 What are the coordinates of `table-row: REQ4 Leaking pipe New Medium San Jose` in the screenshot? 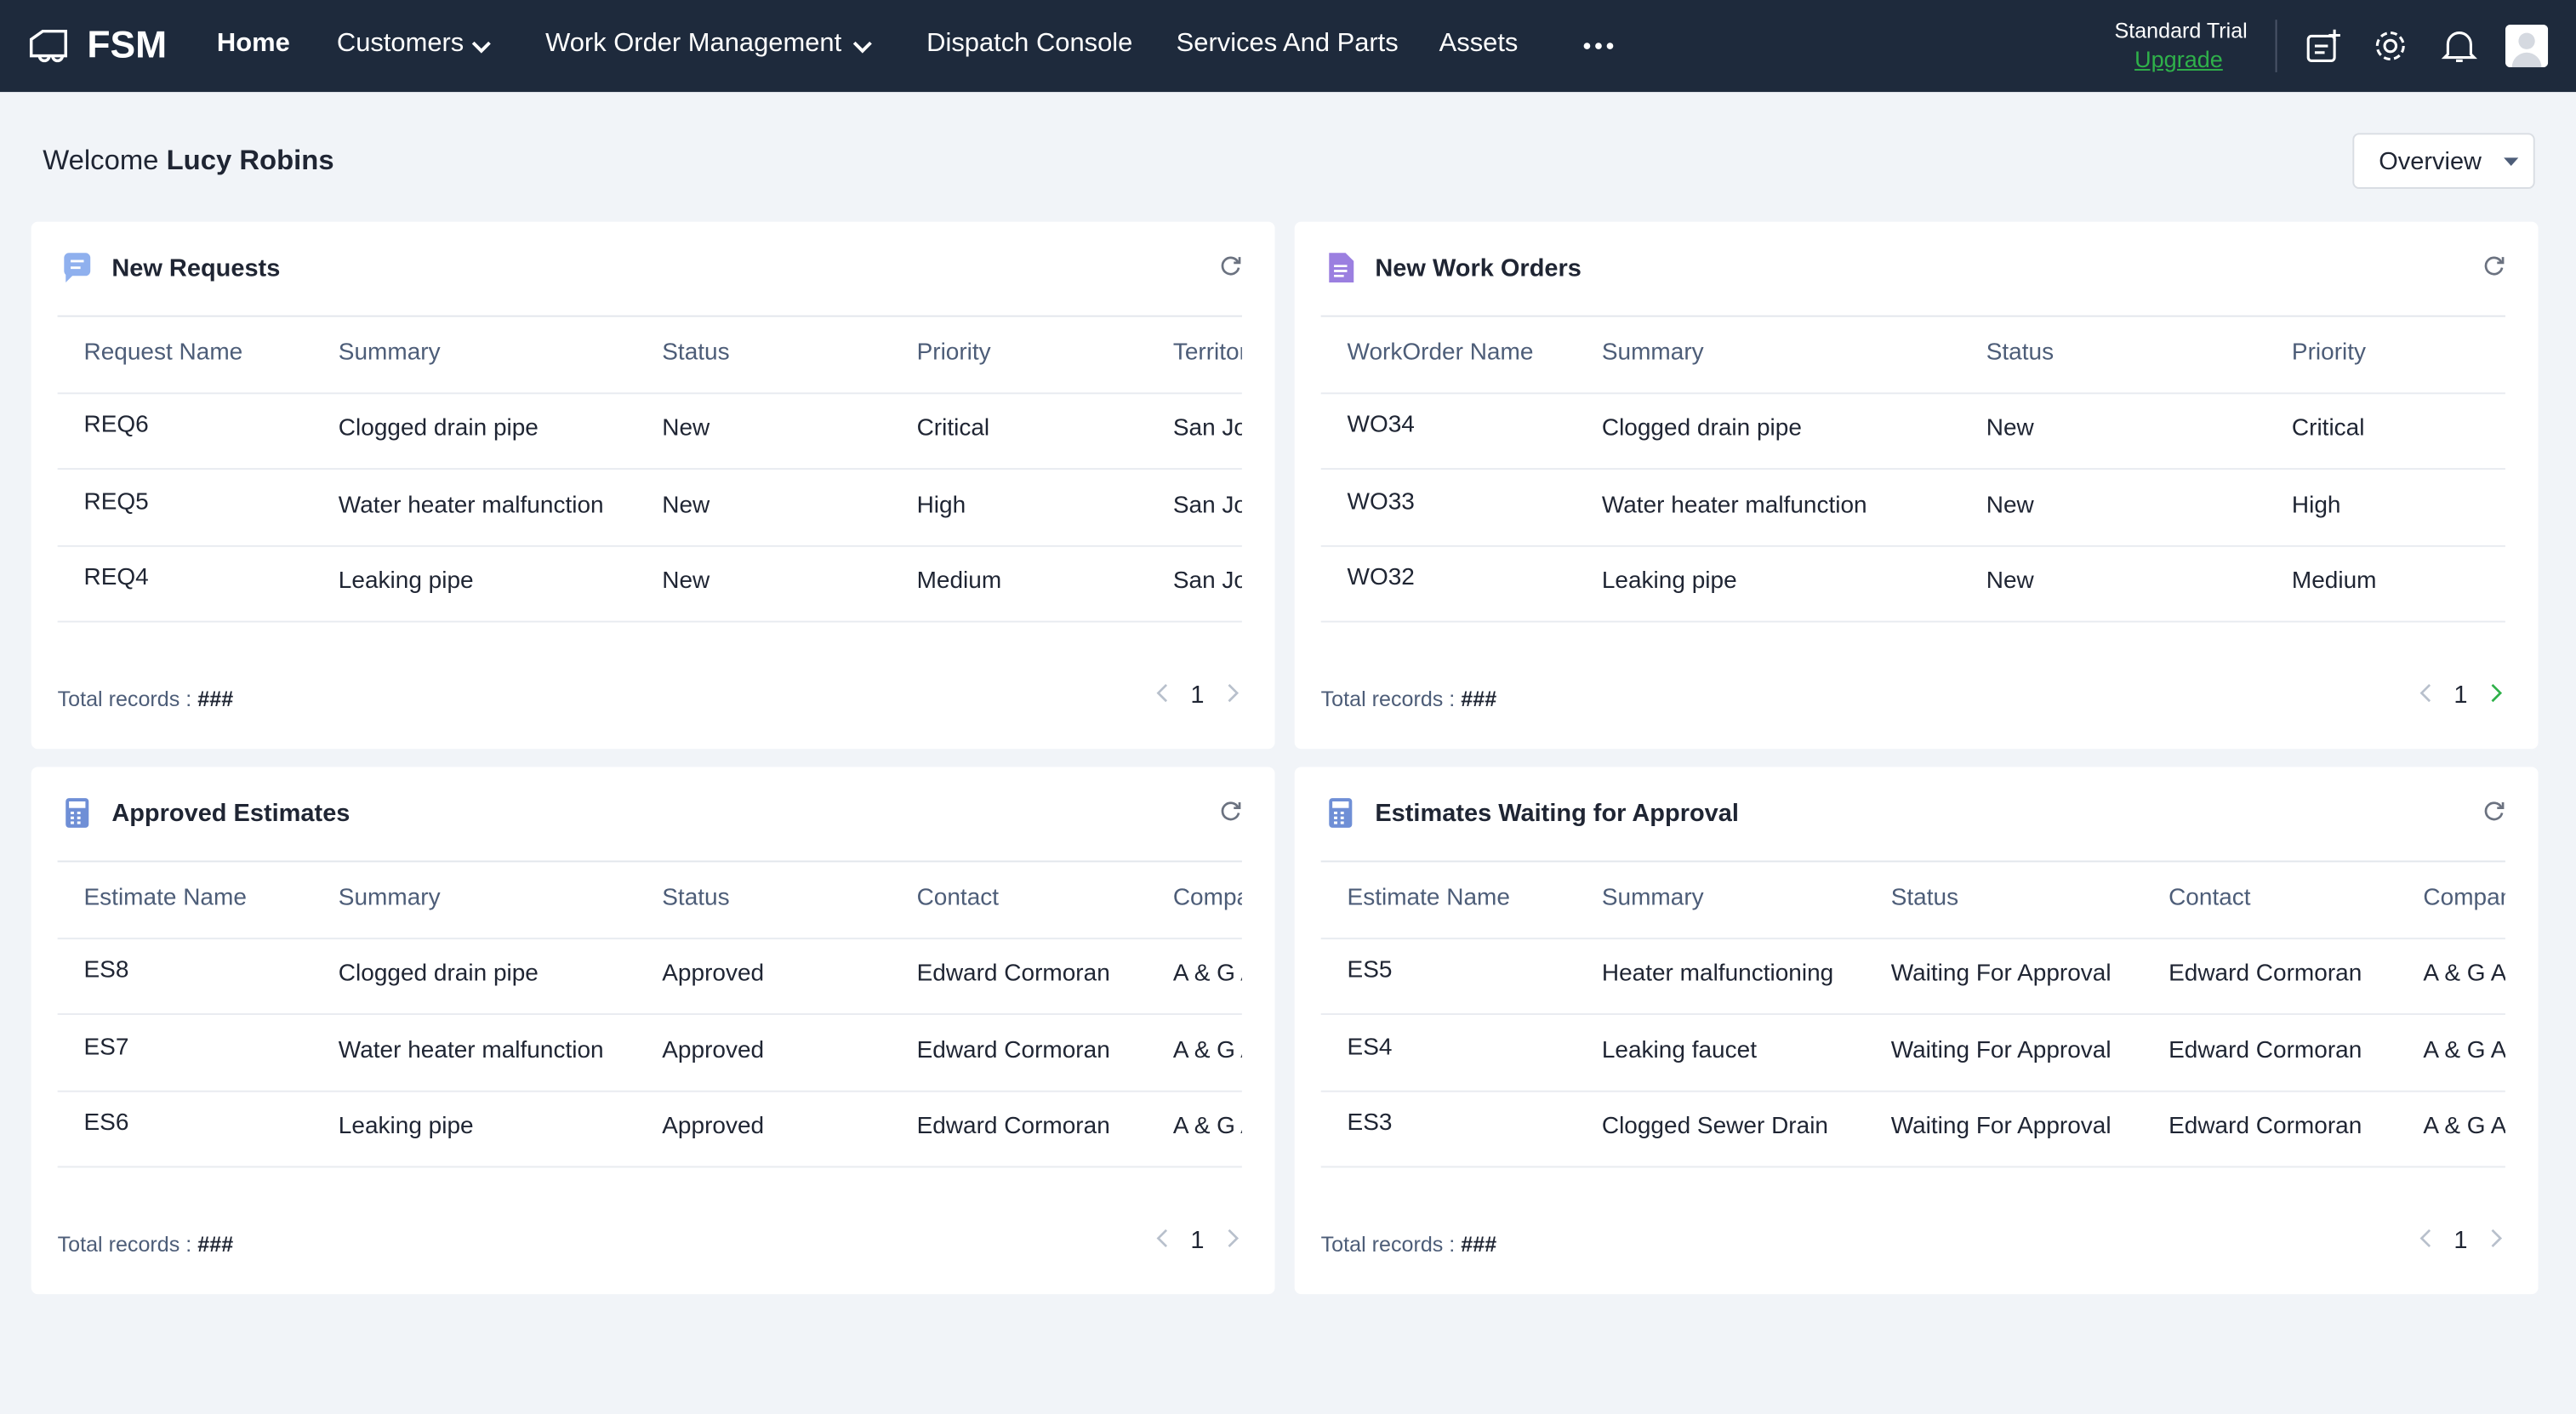 It's located at (650, 584).